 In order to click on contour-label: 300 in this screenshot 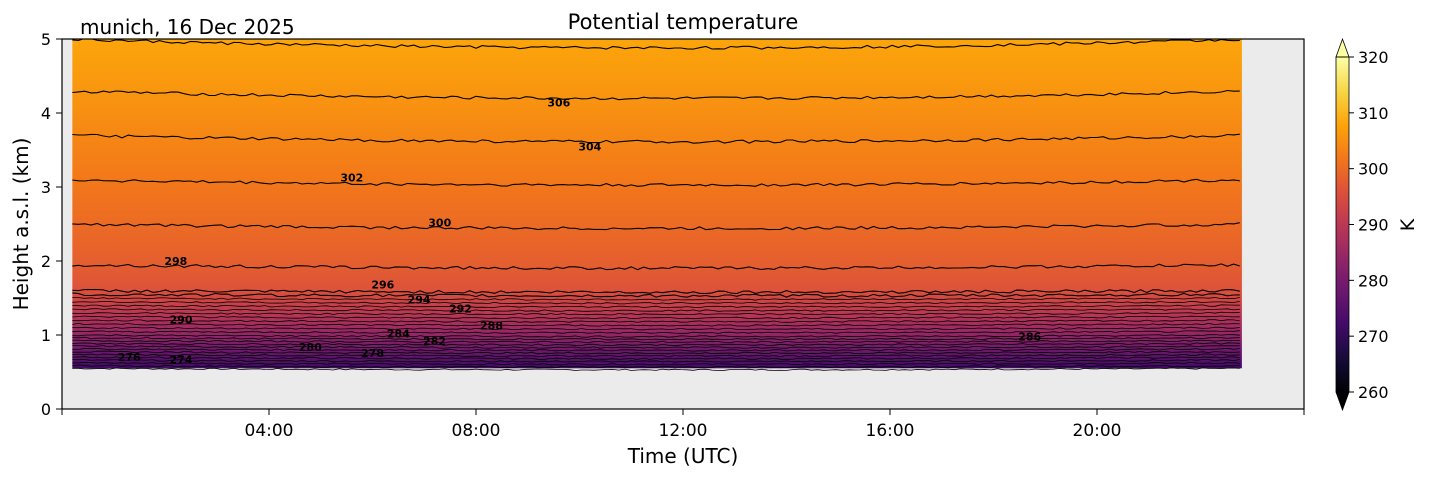, I will do `click(439, 223)`.